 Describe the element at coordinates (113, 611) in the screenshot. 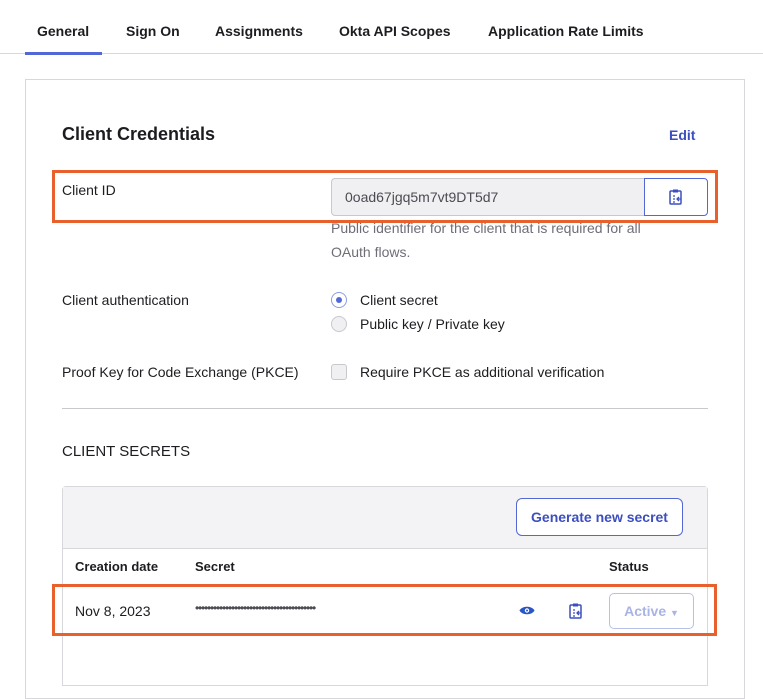

I see `creation-date: Nov 8, 2023` at that location.